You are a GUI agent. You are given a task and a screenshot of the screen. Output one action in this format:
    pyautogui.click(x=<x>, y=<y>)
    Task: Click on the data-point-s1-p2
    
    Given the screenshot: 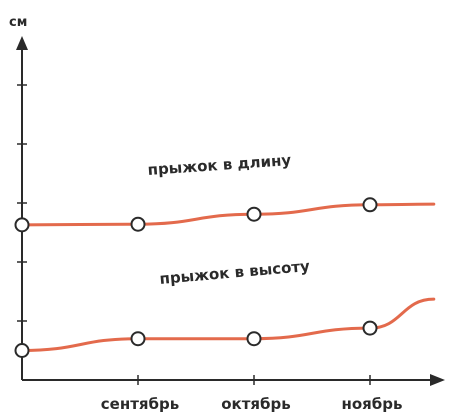 What is the action you would take?
    pyautogui.click(x=254, y=339)
    